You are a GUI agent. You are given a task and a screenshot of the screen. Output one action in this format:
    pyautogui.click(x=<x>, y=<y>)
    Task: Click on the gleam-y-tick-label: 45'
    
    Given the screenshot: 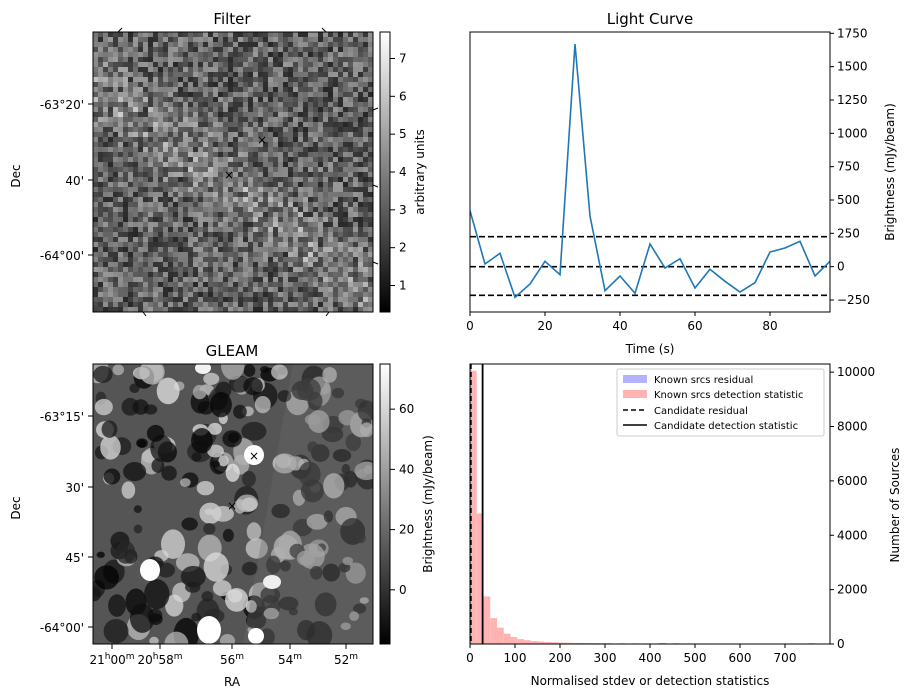 What is the action you would take?
    pyautogui.click(x=74, y=558)
    